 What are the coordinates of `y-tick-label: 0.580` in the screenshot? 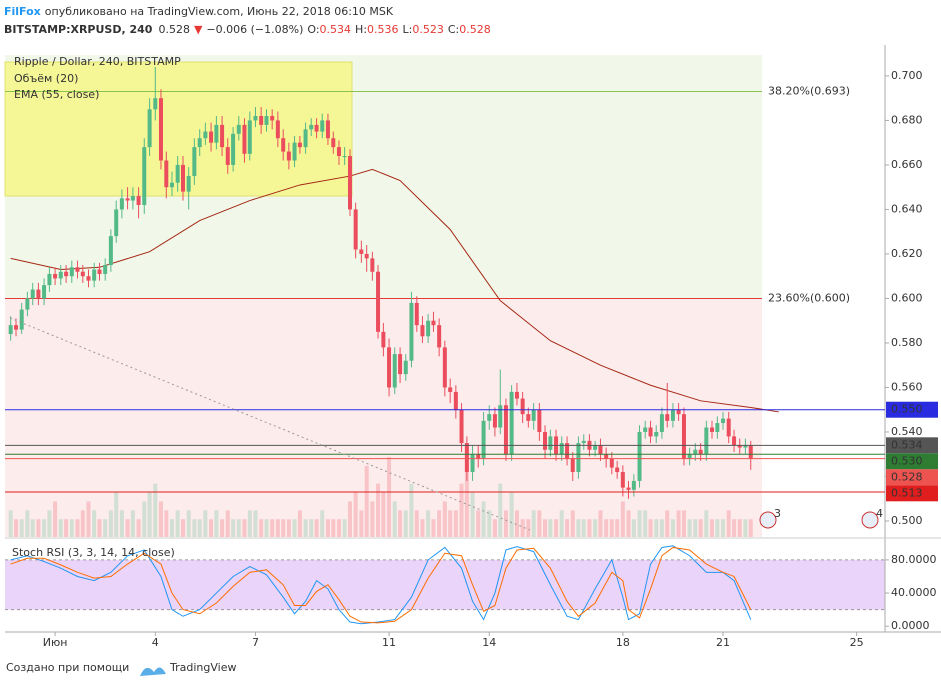 It's located at (907, 342).